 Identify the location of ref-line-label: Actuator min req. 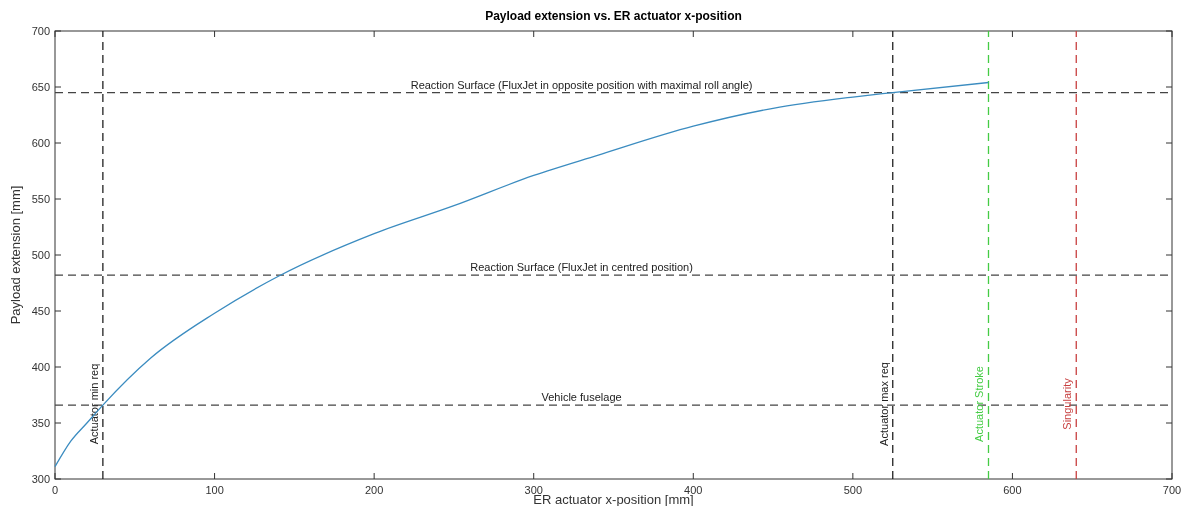
(93, 404).